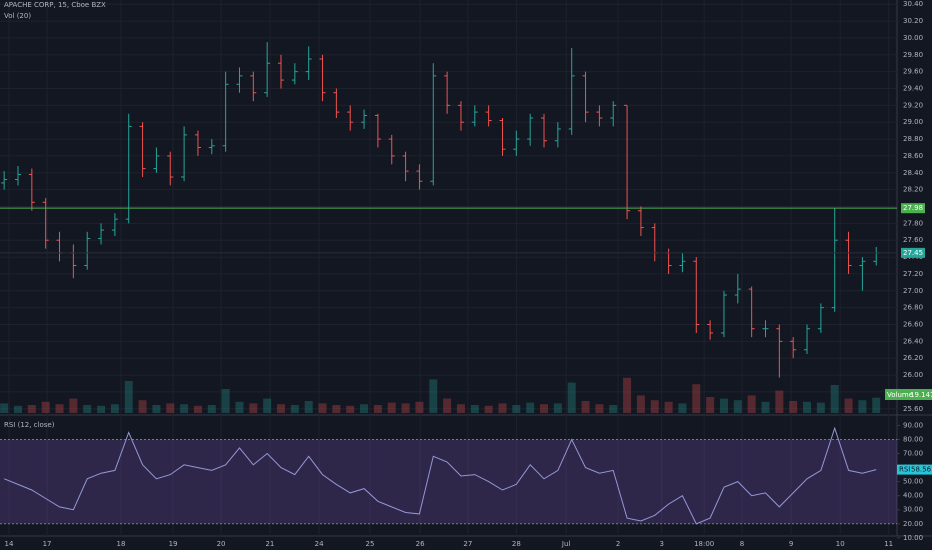  What do you see at coordinates (913, 89) in the screenshot?
I see `y-tick-label: 29.40` at bounding box center [913, 89].